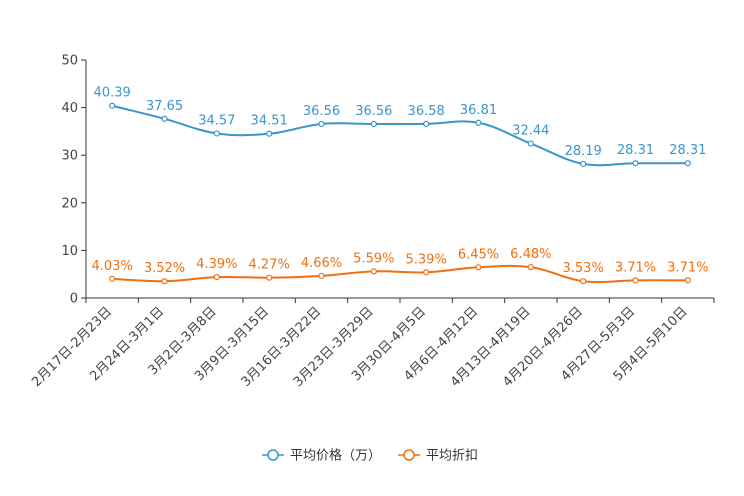  What do you see at coordinates (69, 251) in the screenshot?
I see `y-tick-label: 10` at bounding box center [69, 251].